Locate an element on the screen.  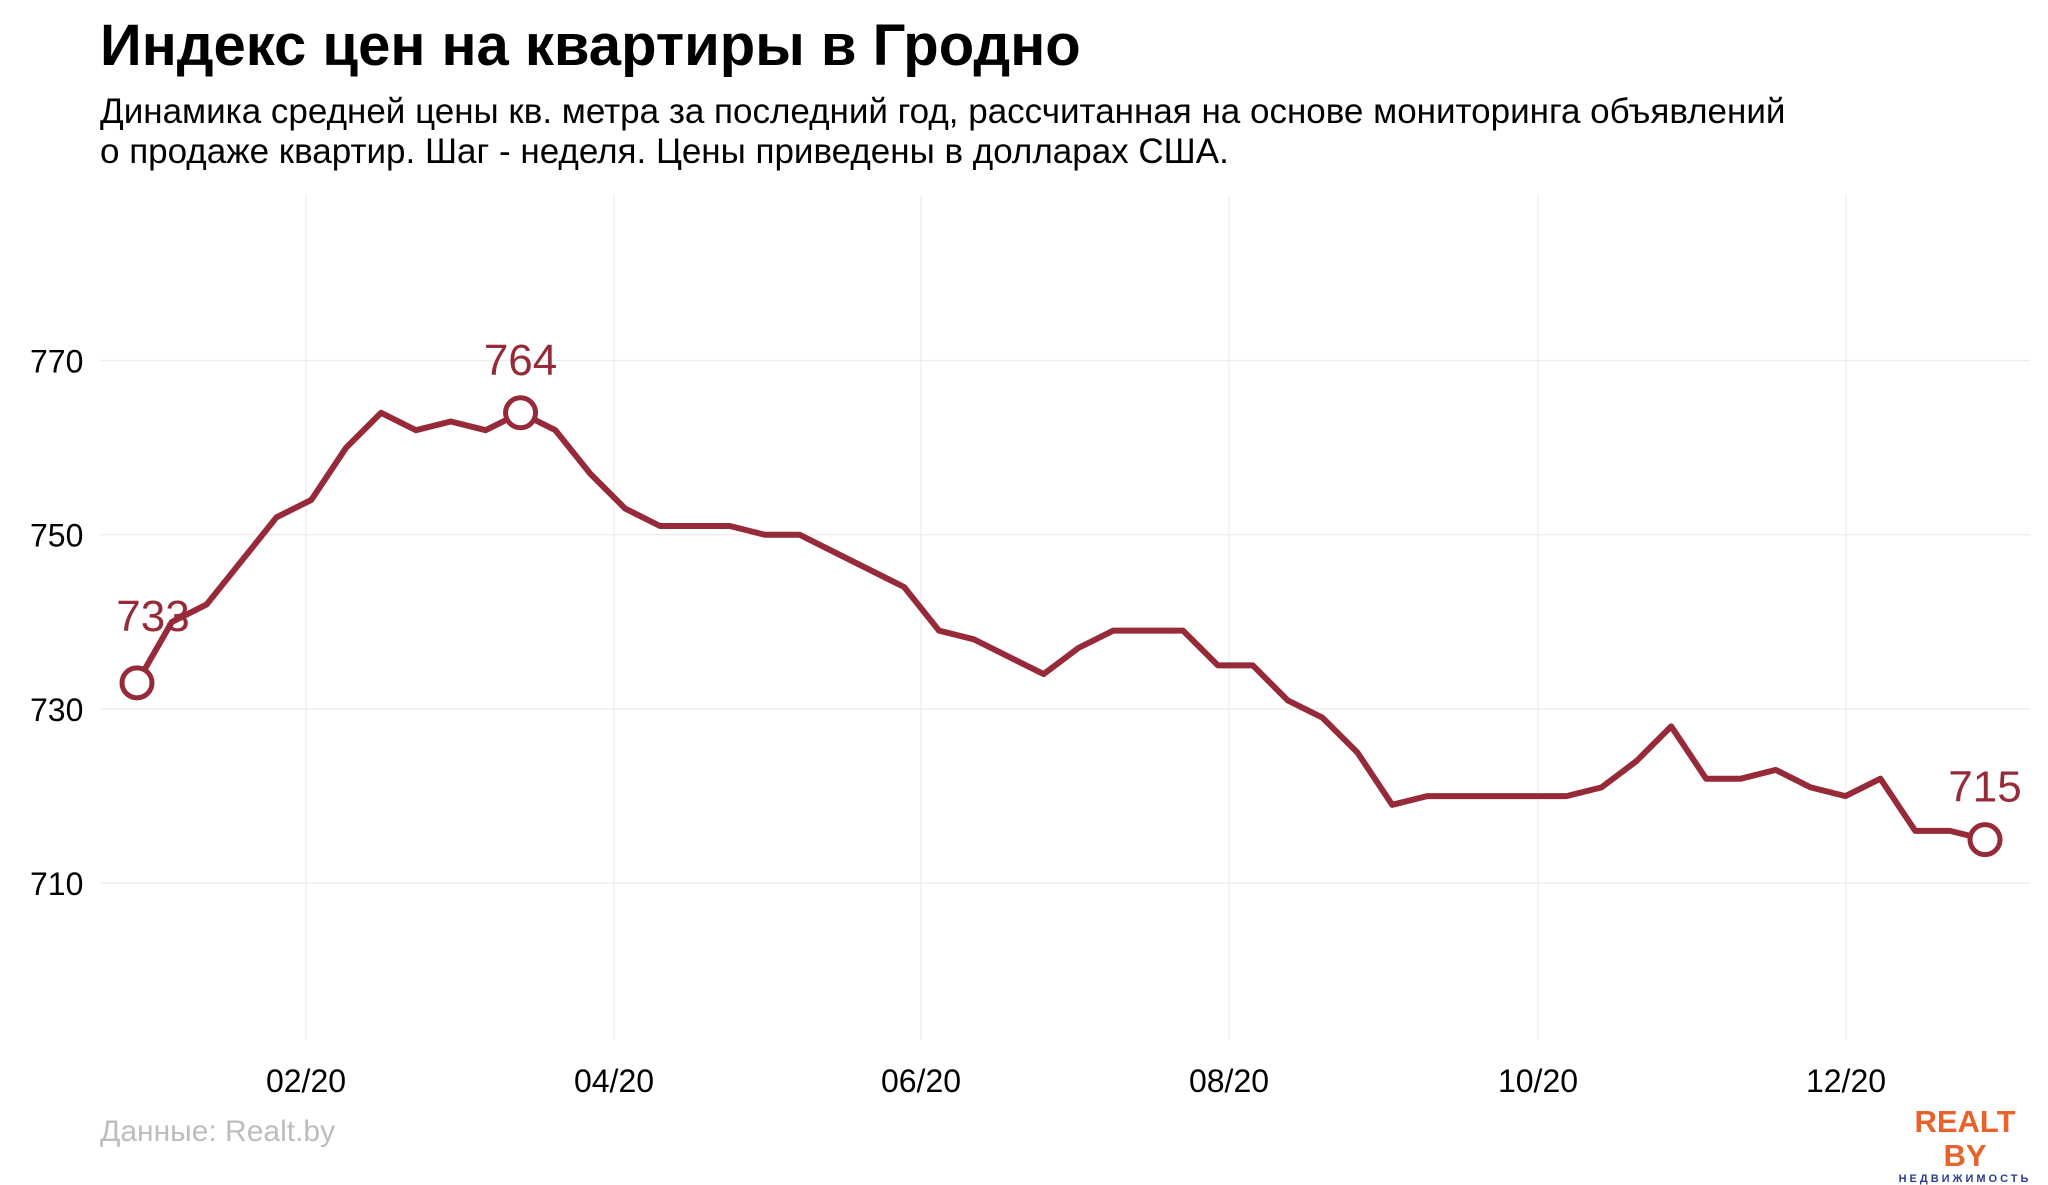
y-tick-label: 730 is located at coordinates (56, 710).